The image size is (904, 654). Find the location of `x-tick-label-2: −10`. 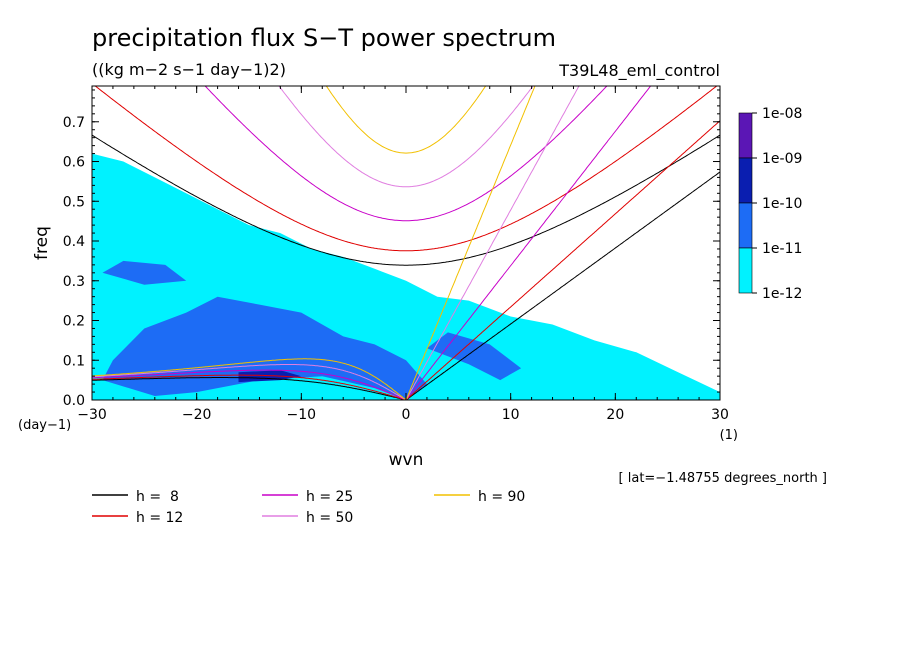

x-tick-label-2: −10 is located at coordinates (302, 415).